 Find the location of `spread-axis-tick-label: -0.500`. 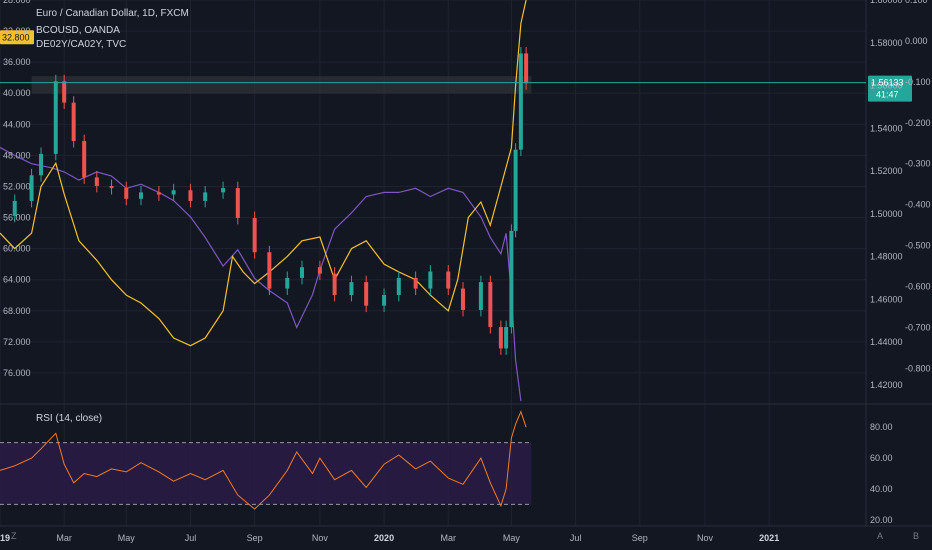

spread-axis-tick-label: -0.500 is located at coordinates (918, 246).